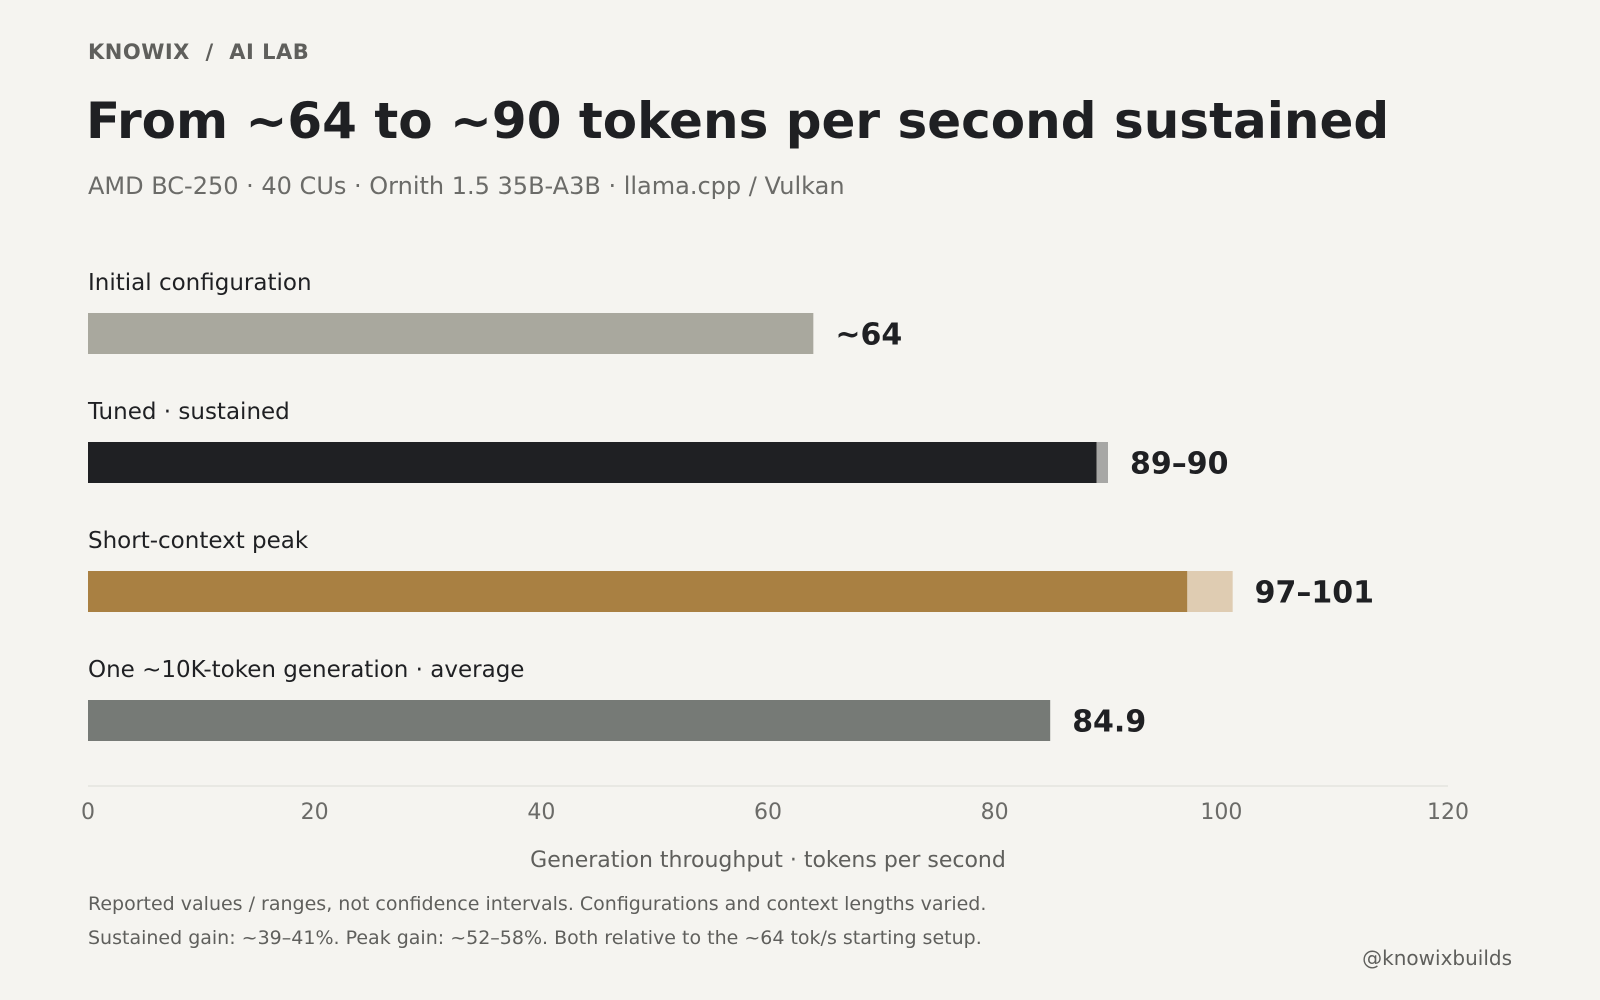 The width and height of the screenshot is (1600, 1000). Describe the element at coordinates (1221, 812) in the screenshot. I see `x-tick-label: 100` at that location.